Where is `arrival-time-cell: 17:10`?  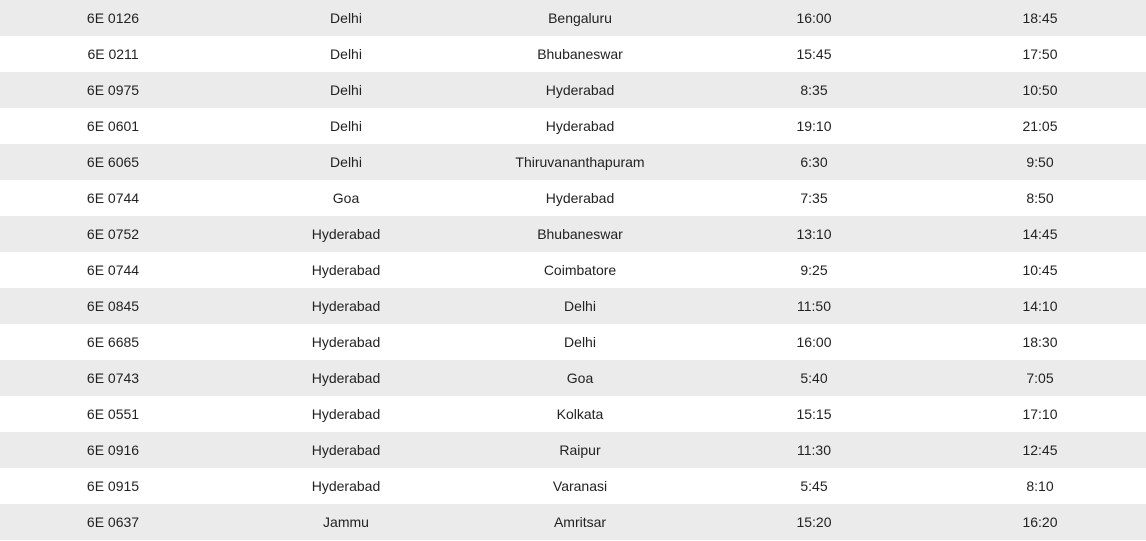 arrival-time-cell: 17:10 is located at coordinates (1040, 414).